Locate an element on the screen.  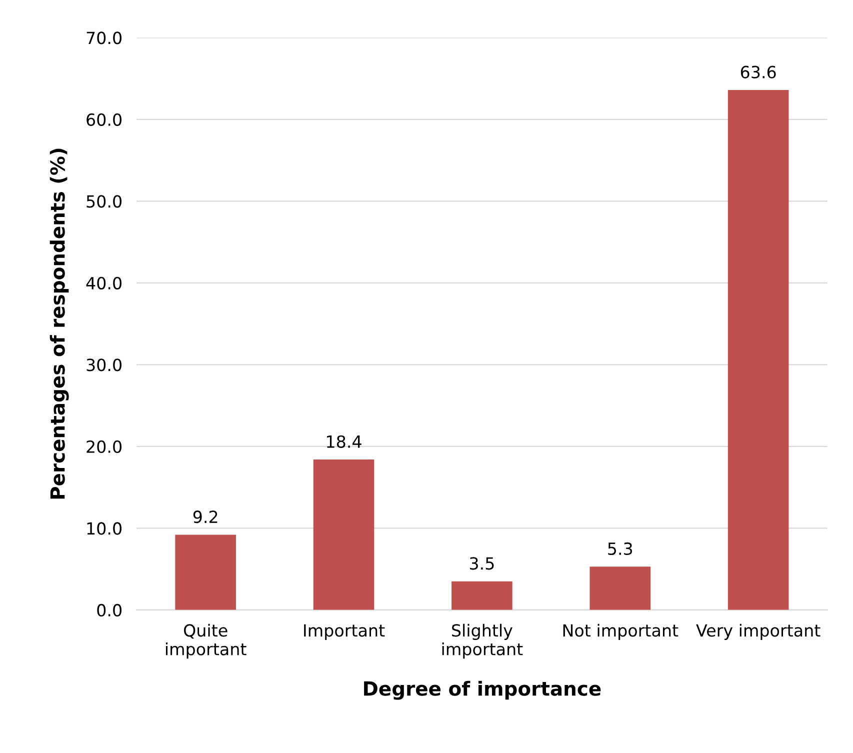
y-axis-title: Percentages of respondents (%) is located at coordinates (59, 323).